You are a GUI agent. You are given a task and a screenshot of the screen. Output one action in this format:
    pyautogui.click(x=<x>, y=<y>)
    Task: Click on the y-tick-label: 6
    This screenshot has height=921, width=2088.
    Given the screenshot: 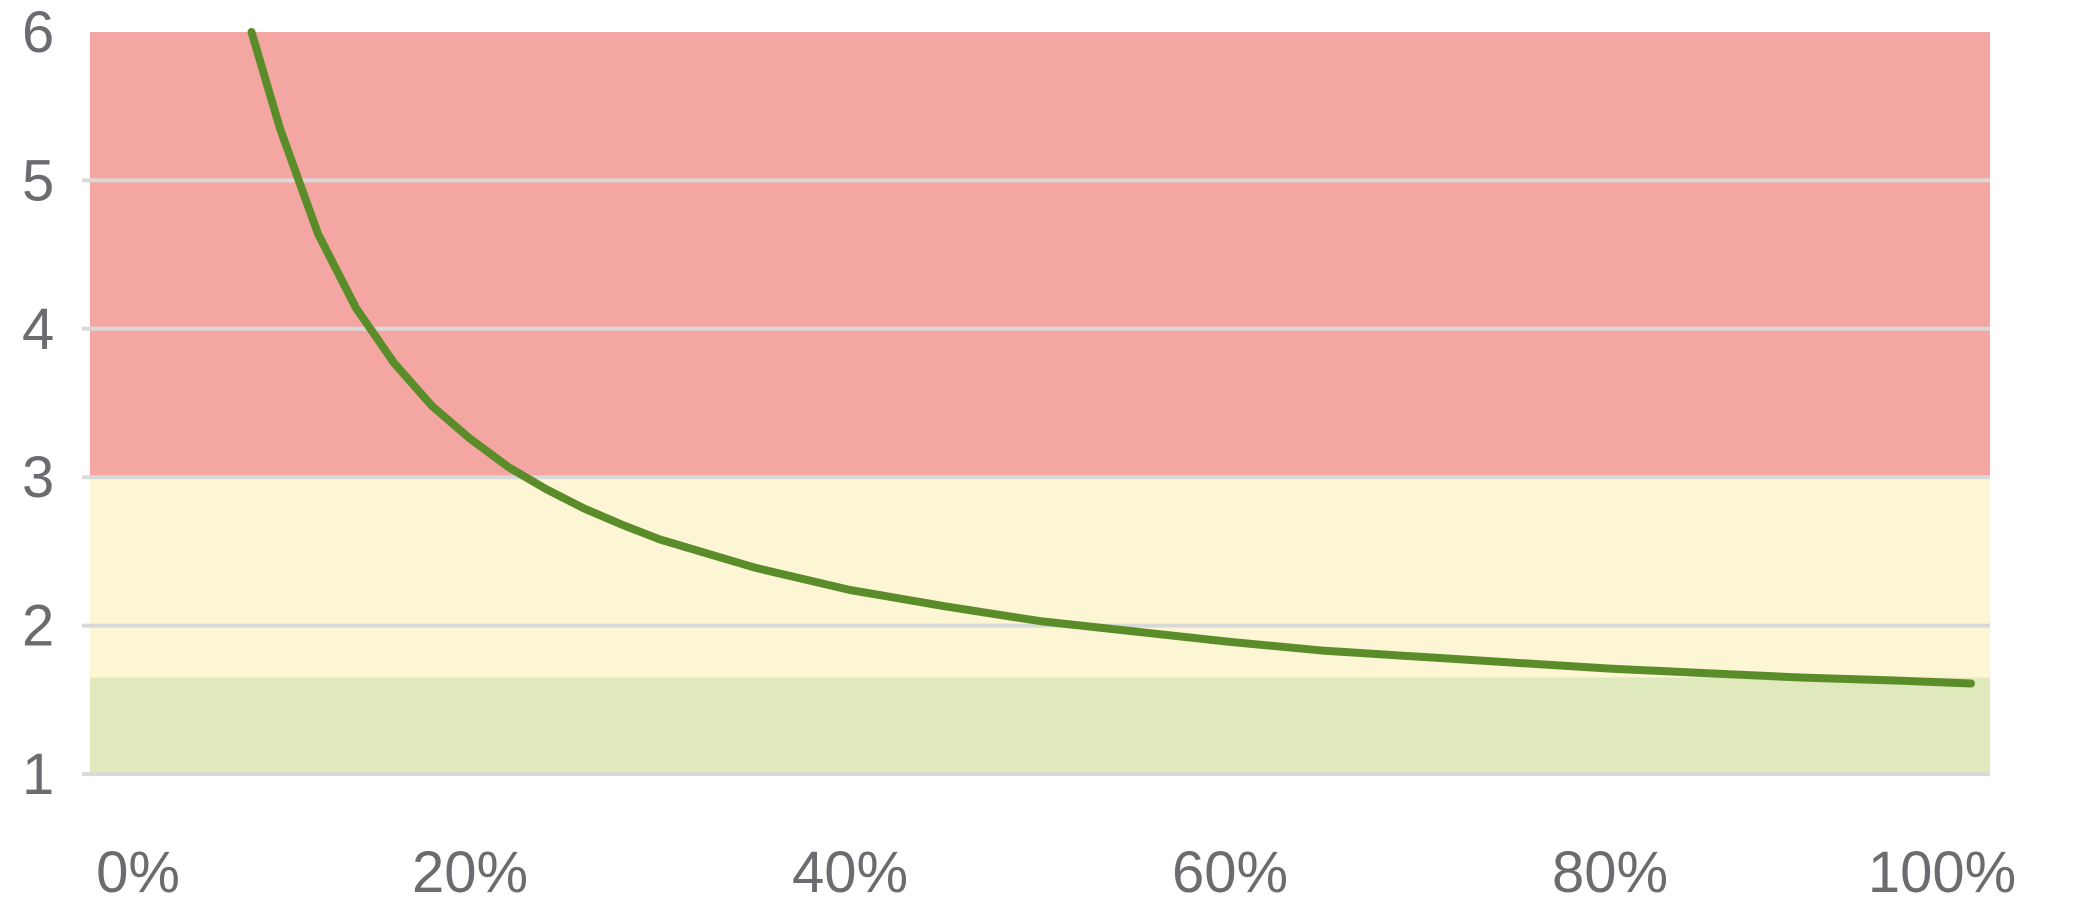 What is the action you would take?
    pyautogui.click(x=38, y=32)
    